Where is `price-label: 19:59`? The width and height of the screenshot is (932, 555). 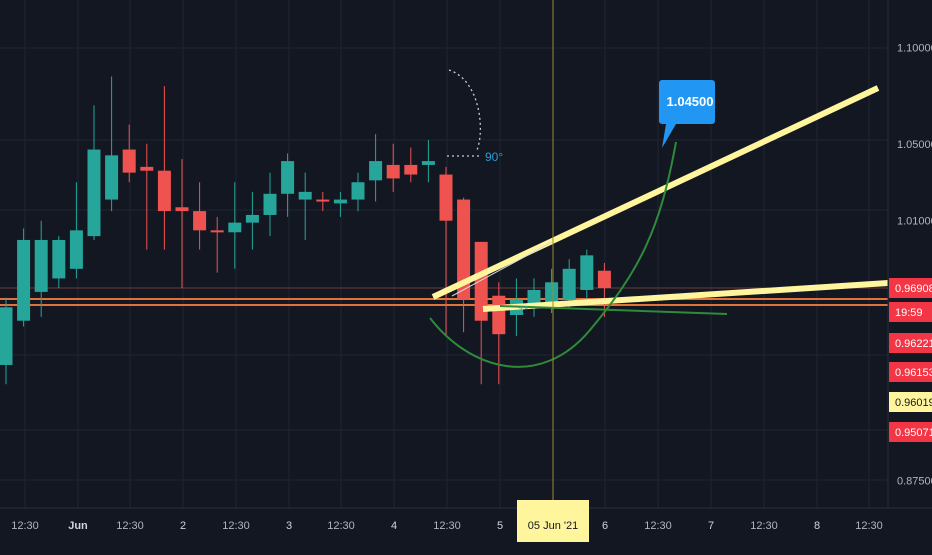
price-label: 19:59 is located at coordinates (909, 313).